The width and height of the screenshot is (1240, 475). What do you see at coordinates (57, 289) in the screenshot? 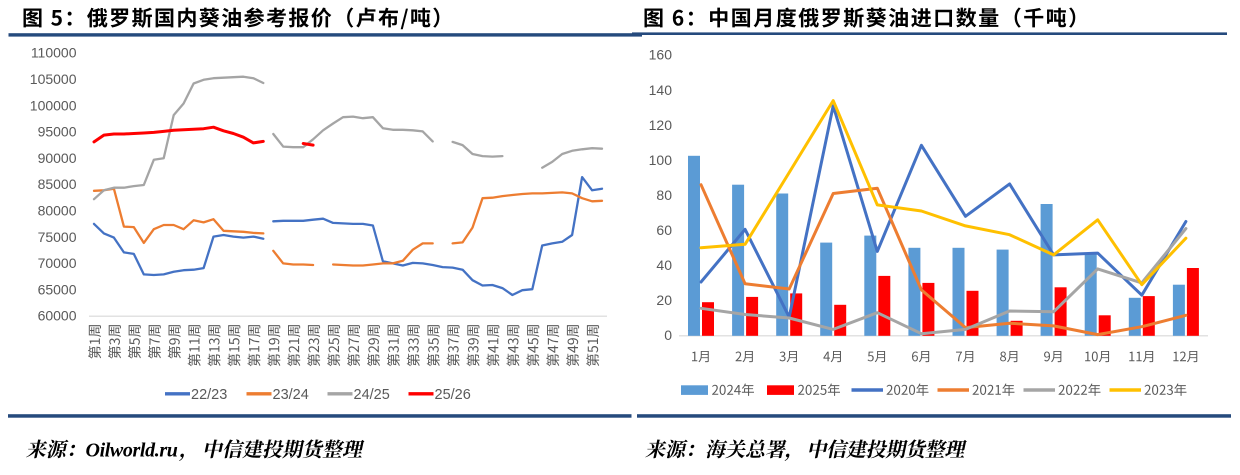
I see `svg-text: 65000` at bounding box center [57, 289].